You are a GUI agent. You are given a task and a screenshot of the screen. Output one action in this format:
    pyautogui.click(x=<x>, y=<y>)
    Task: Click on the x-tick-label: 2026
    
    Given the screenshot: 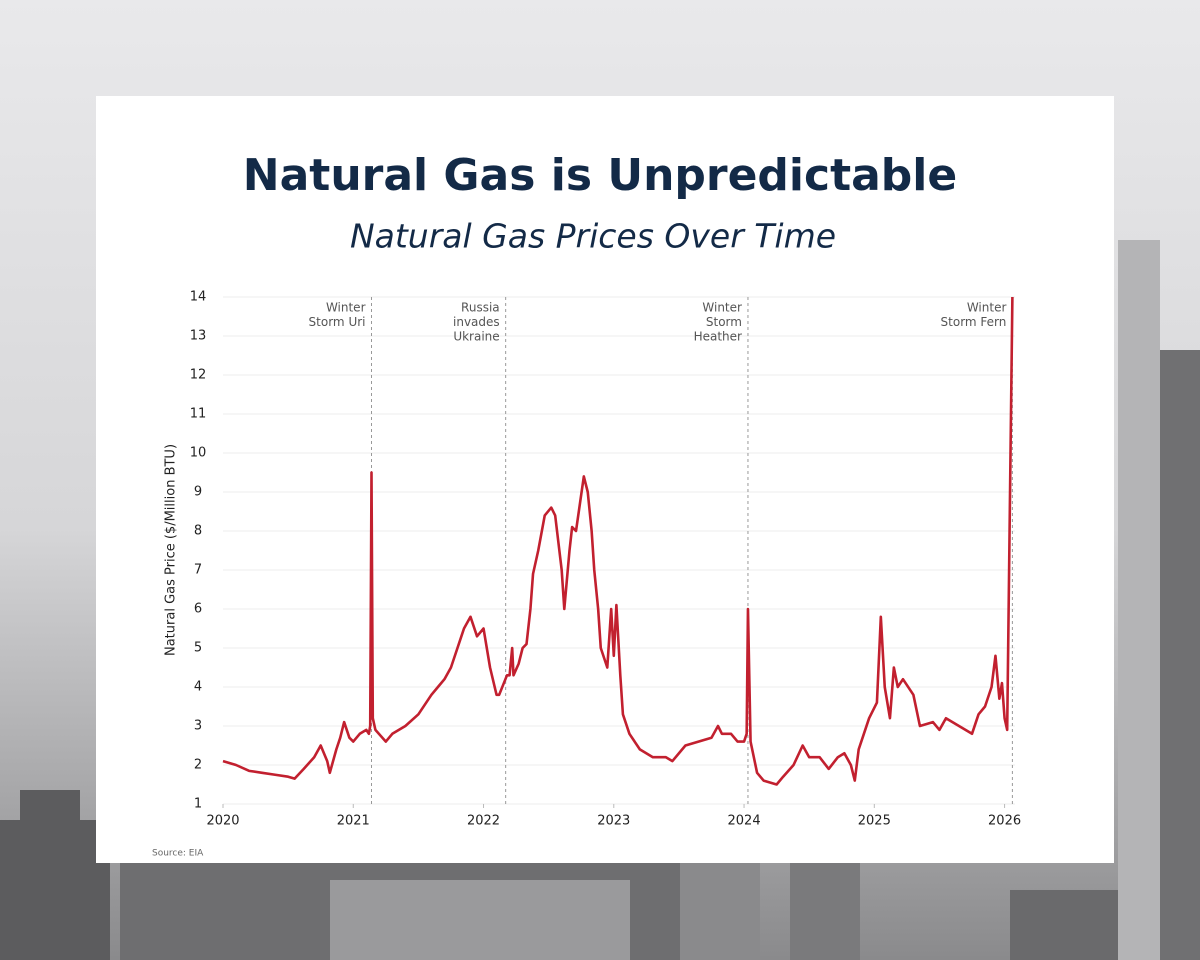 What is the action you would take?
    pyautogui.click(x=1004, y=821)
    